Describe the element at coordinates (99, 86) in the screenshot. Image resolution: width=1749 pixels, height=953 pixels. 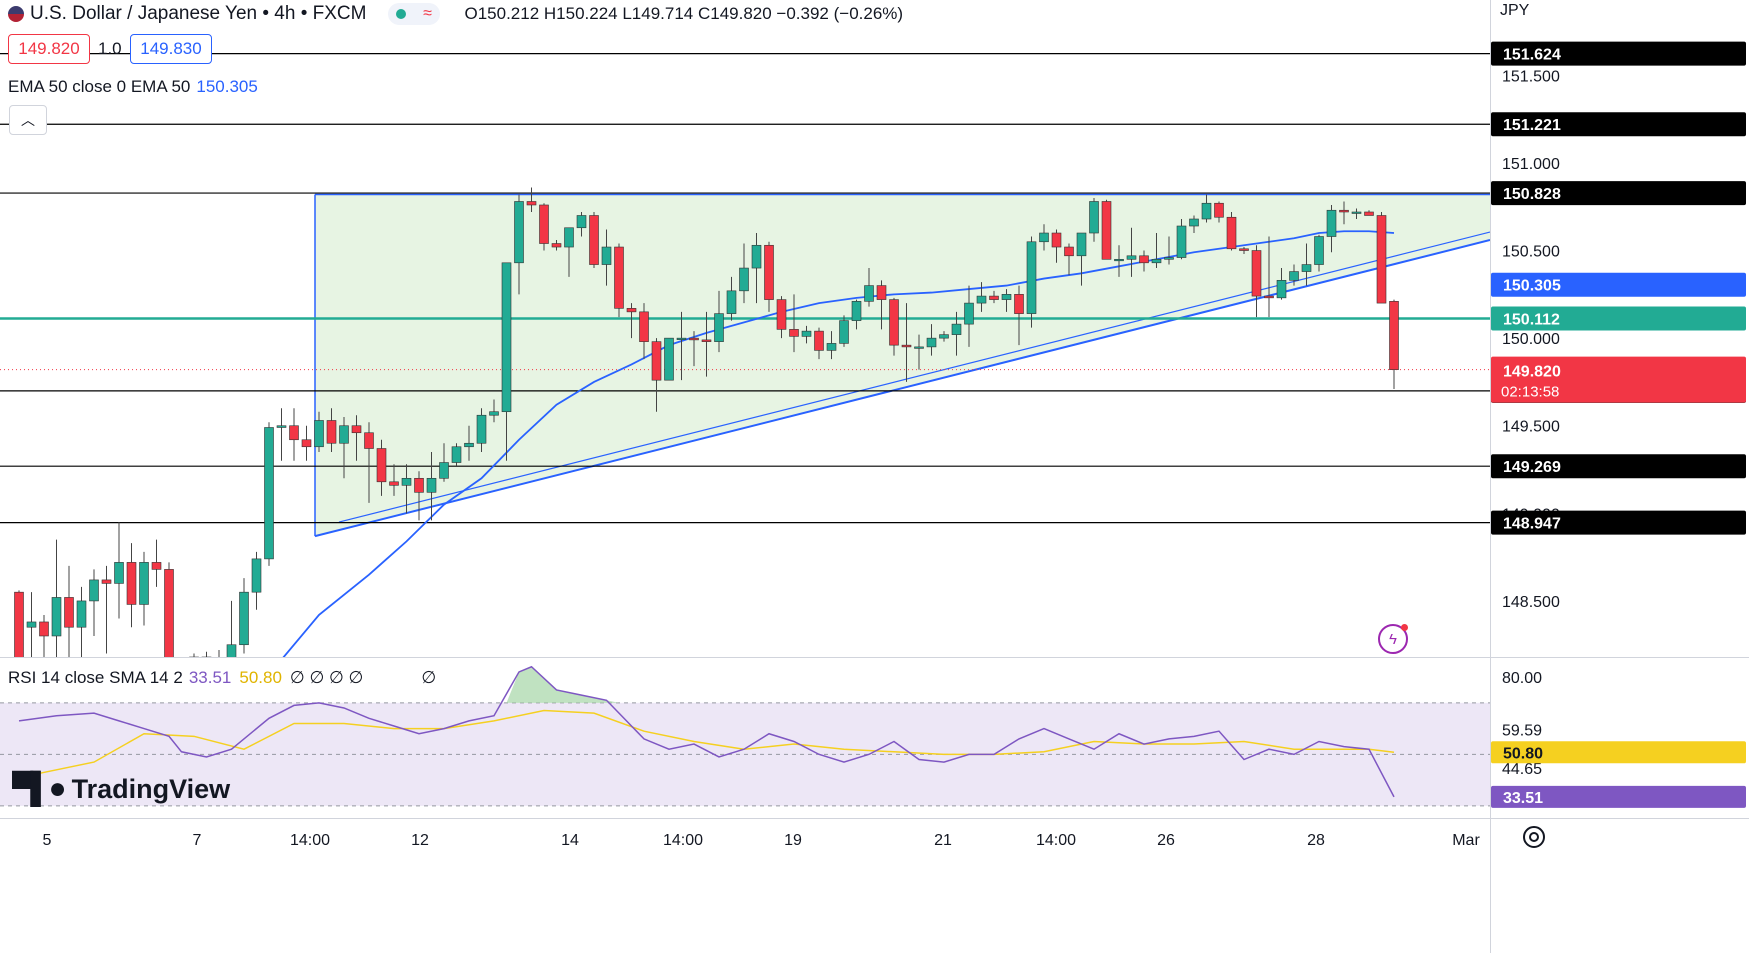
I see `ema-label: EMA 50 close 0 EMA 50` at that location.